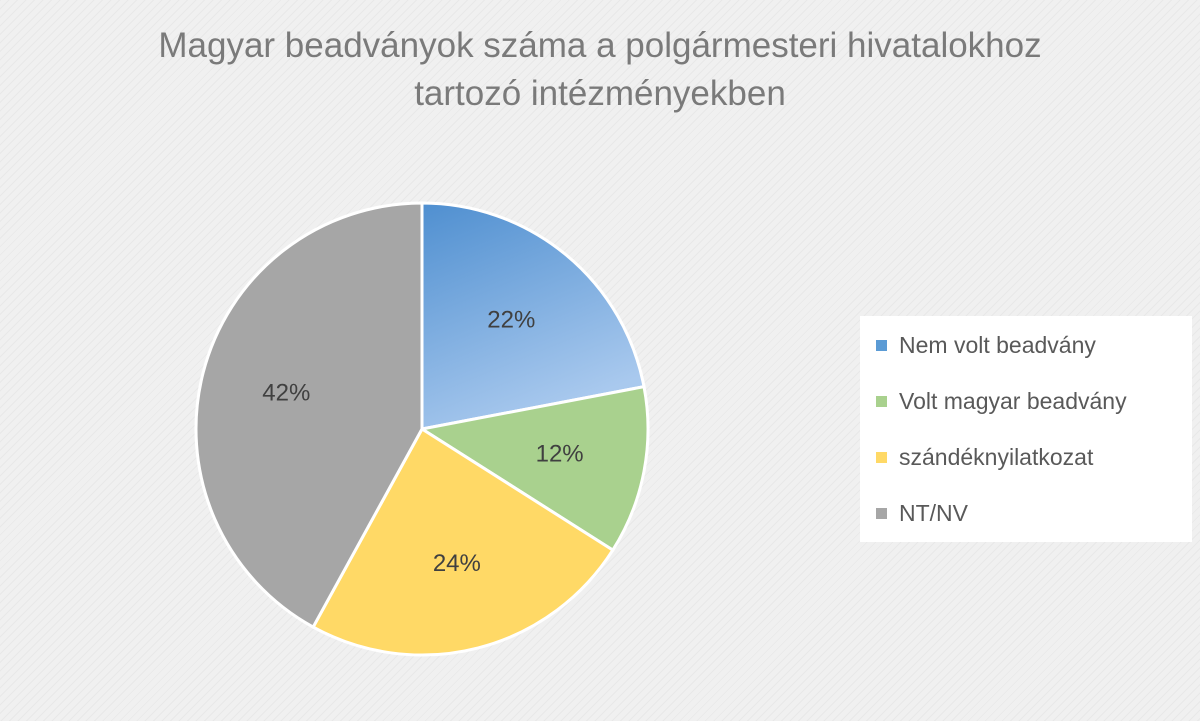 The height and width of the screenshot is (721, 1200). I want to click on legend-swatch-green, so click(881, 401).